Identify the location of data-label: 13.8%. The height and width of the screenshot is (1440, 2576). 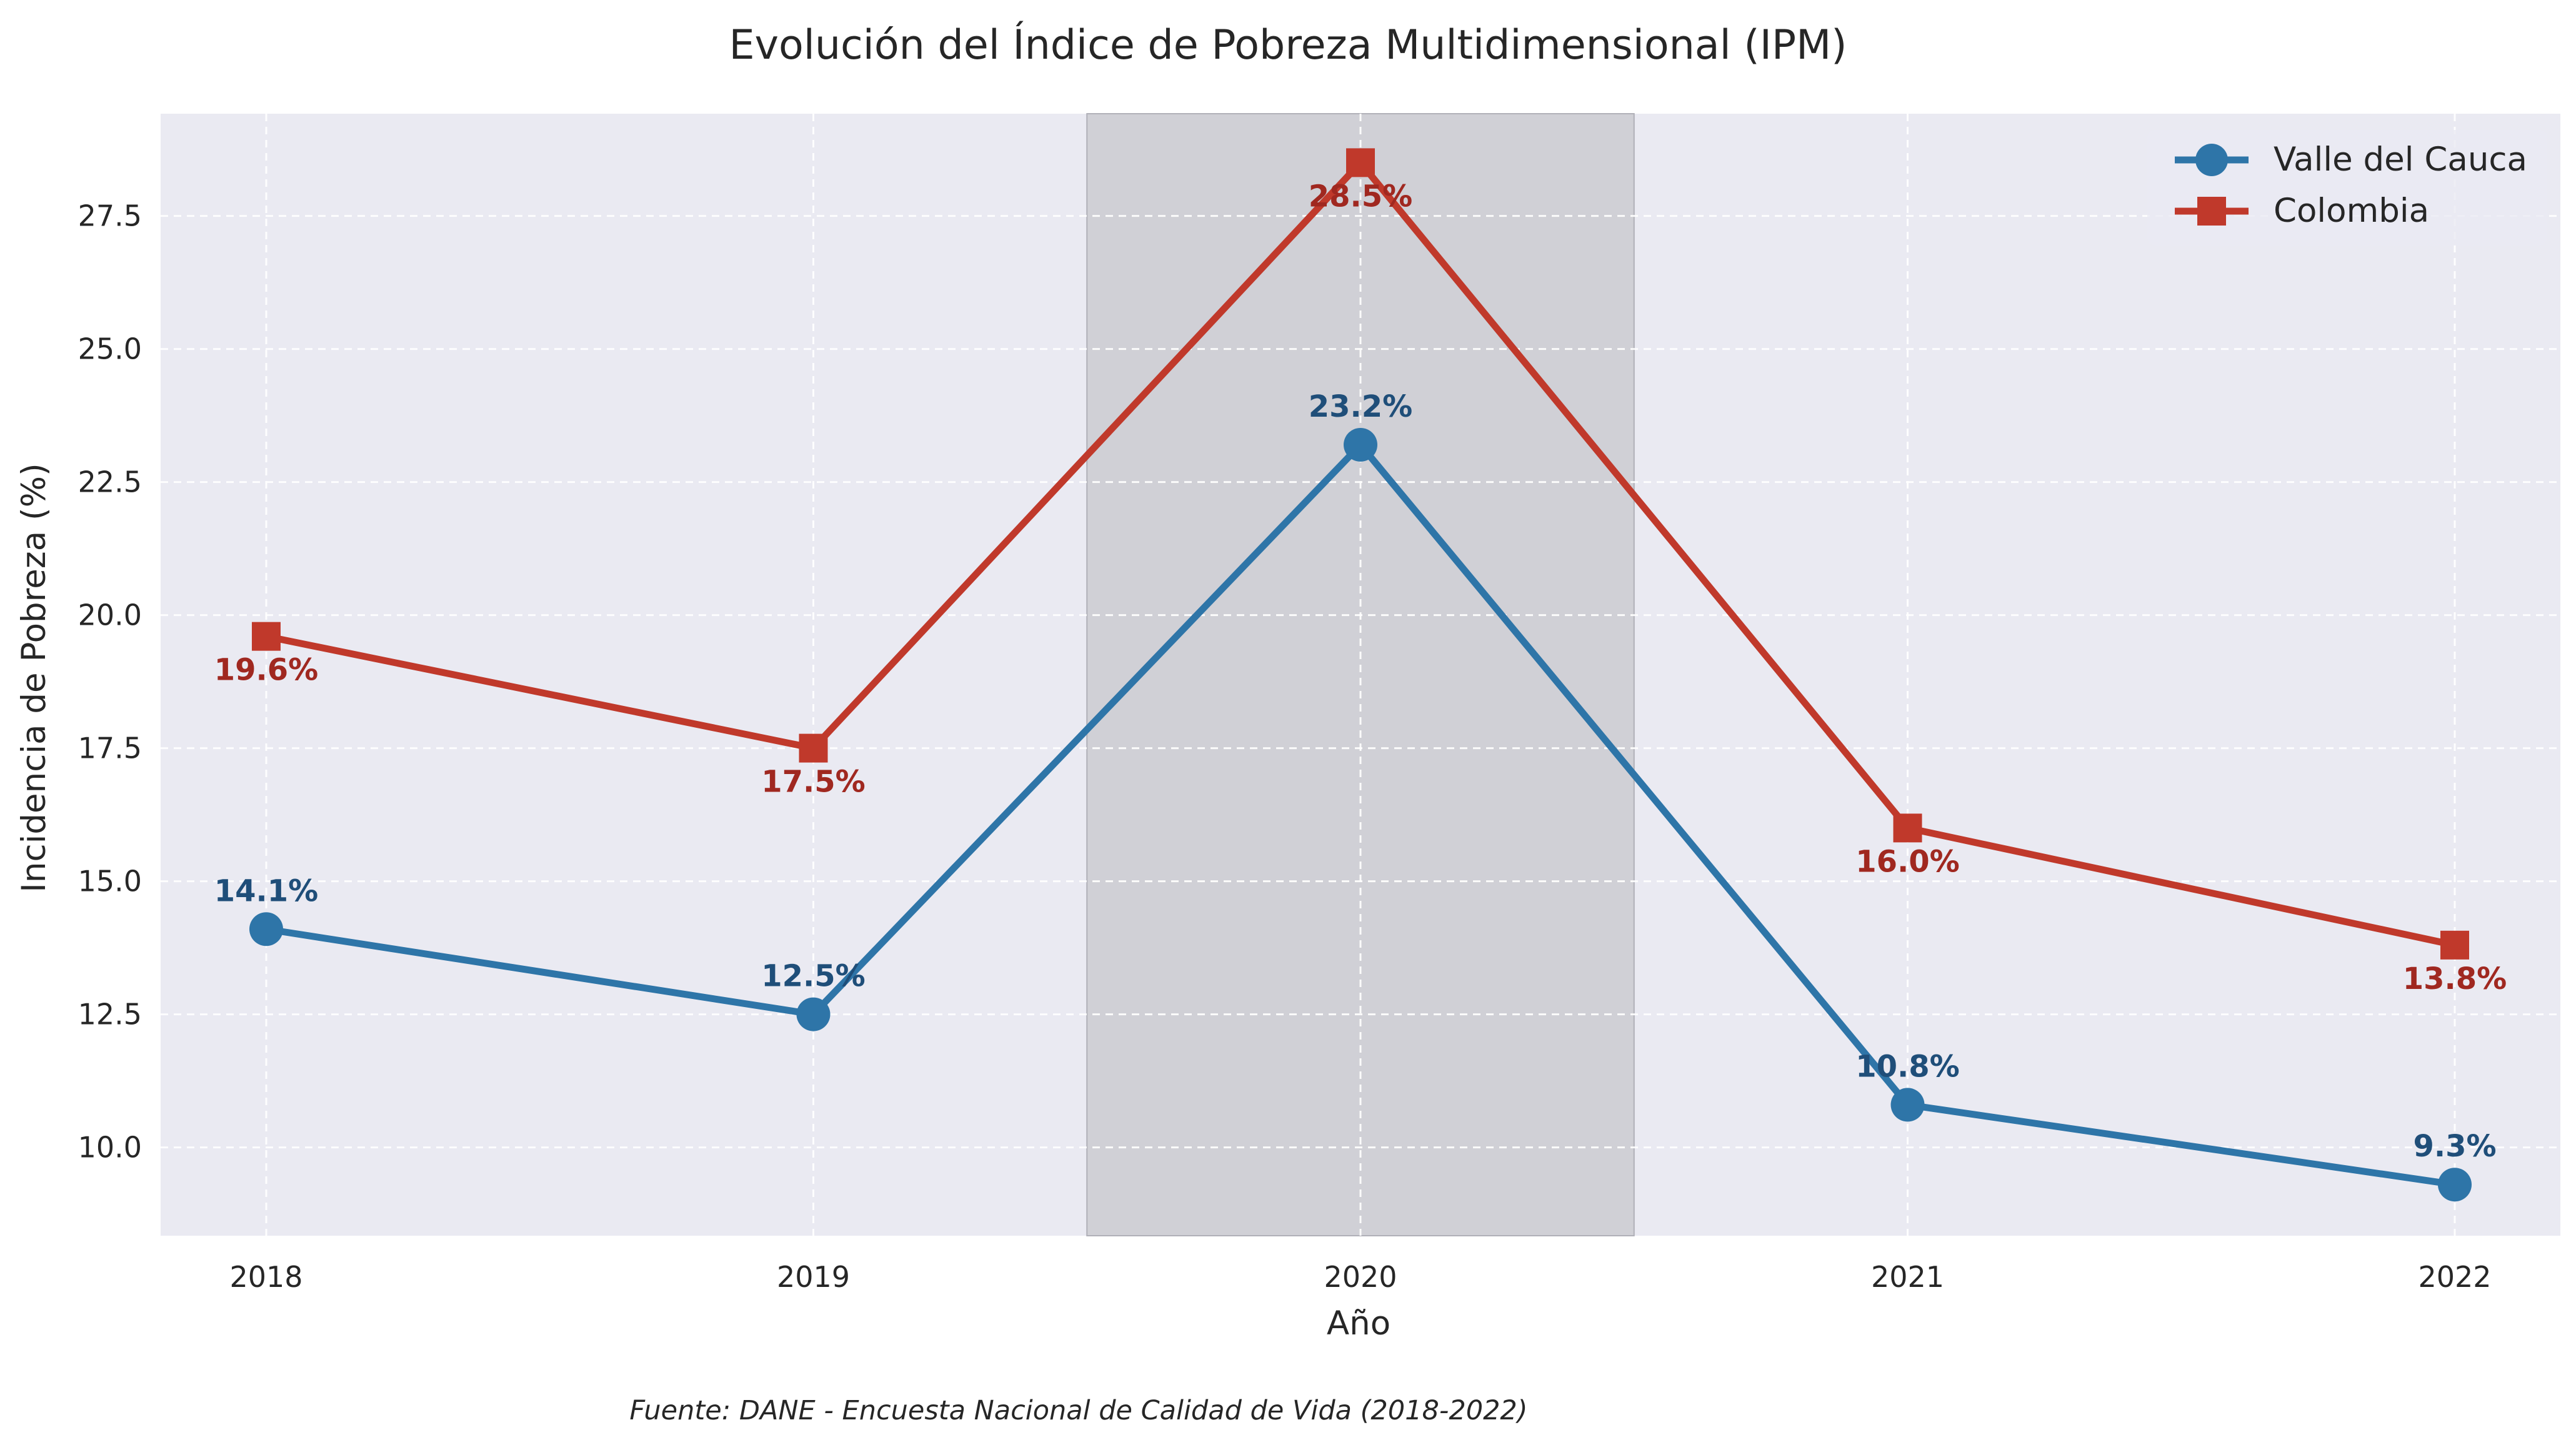
(2455, 978).